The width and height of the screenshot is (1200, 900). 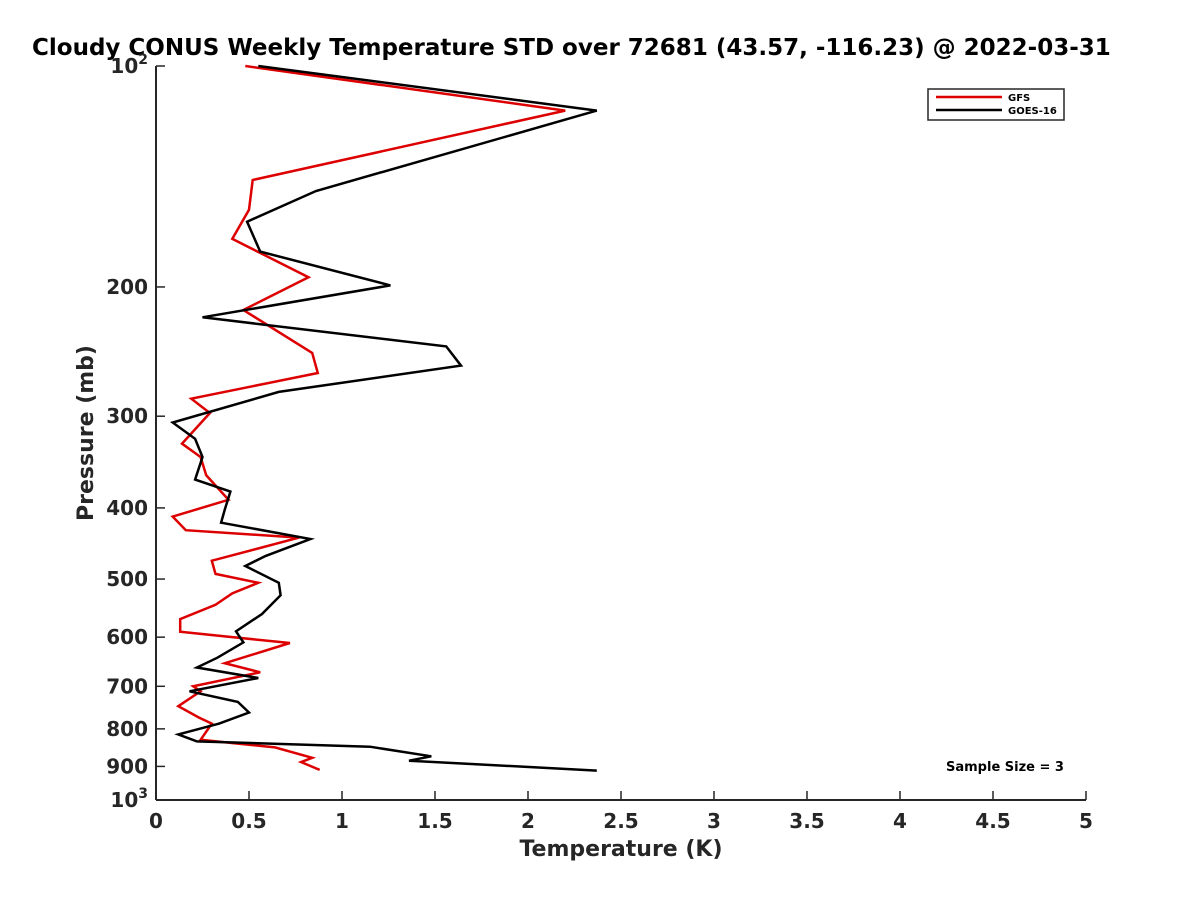 What do you see at coordinates (992, 821) in the screenshot?
I see `x-tick-label: 4.5` at bounding box center [992, 821].